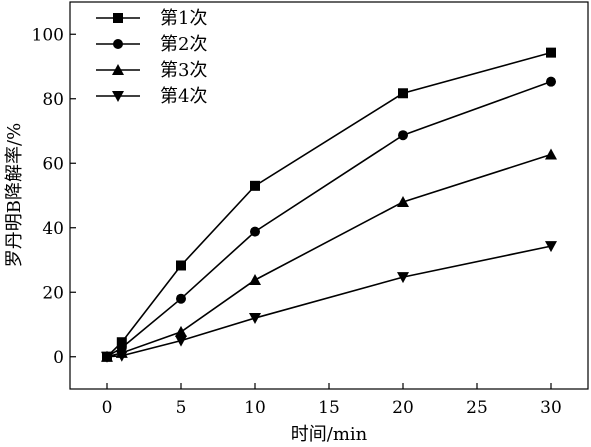  I want to click on legend-item: 第3次, so click(151, 70).